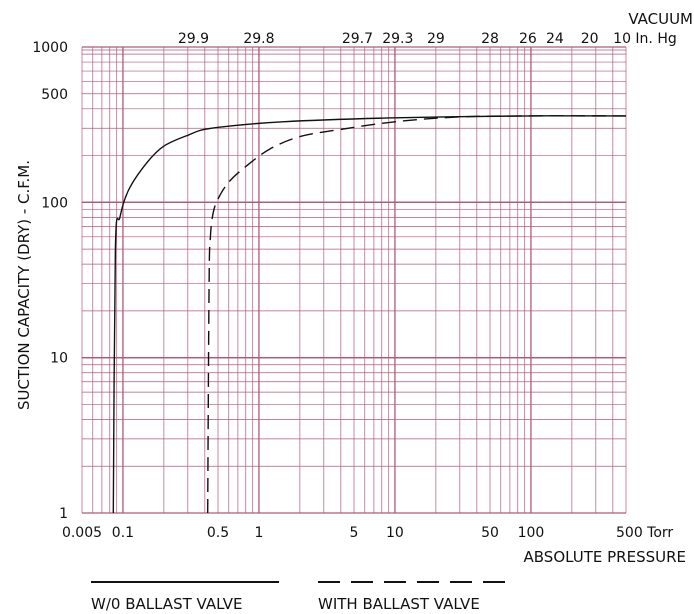 This screenshot has height=614, width=694. What do you see at coordinates (218, 533) in the screenshot?
I see `x-tick-label: 0.5` at bounding box center [218, 533].